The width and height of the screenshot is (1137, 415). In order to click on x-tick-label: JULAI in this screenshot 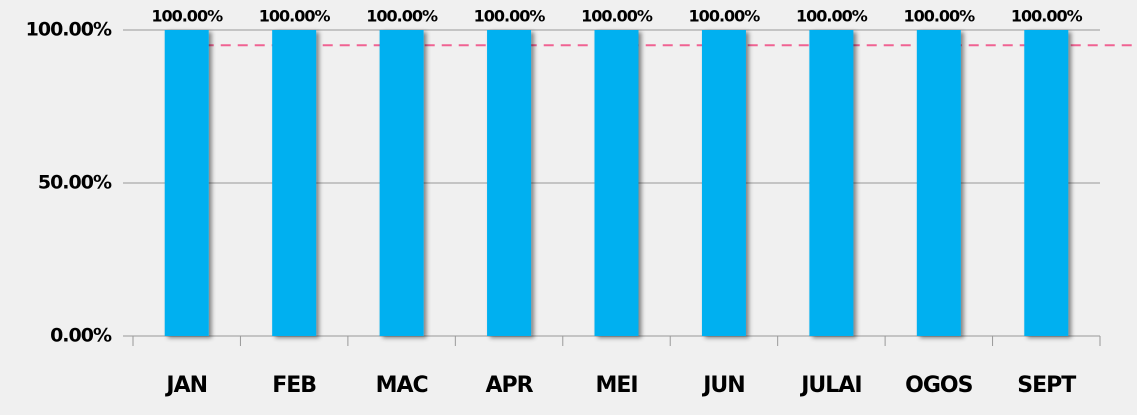, I will do `click(830, 385)`.